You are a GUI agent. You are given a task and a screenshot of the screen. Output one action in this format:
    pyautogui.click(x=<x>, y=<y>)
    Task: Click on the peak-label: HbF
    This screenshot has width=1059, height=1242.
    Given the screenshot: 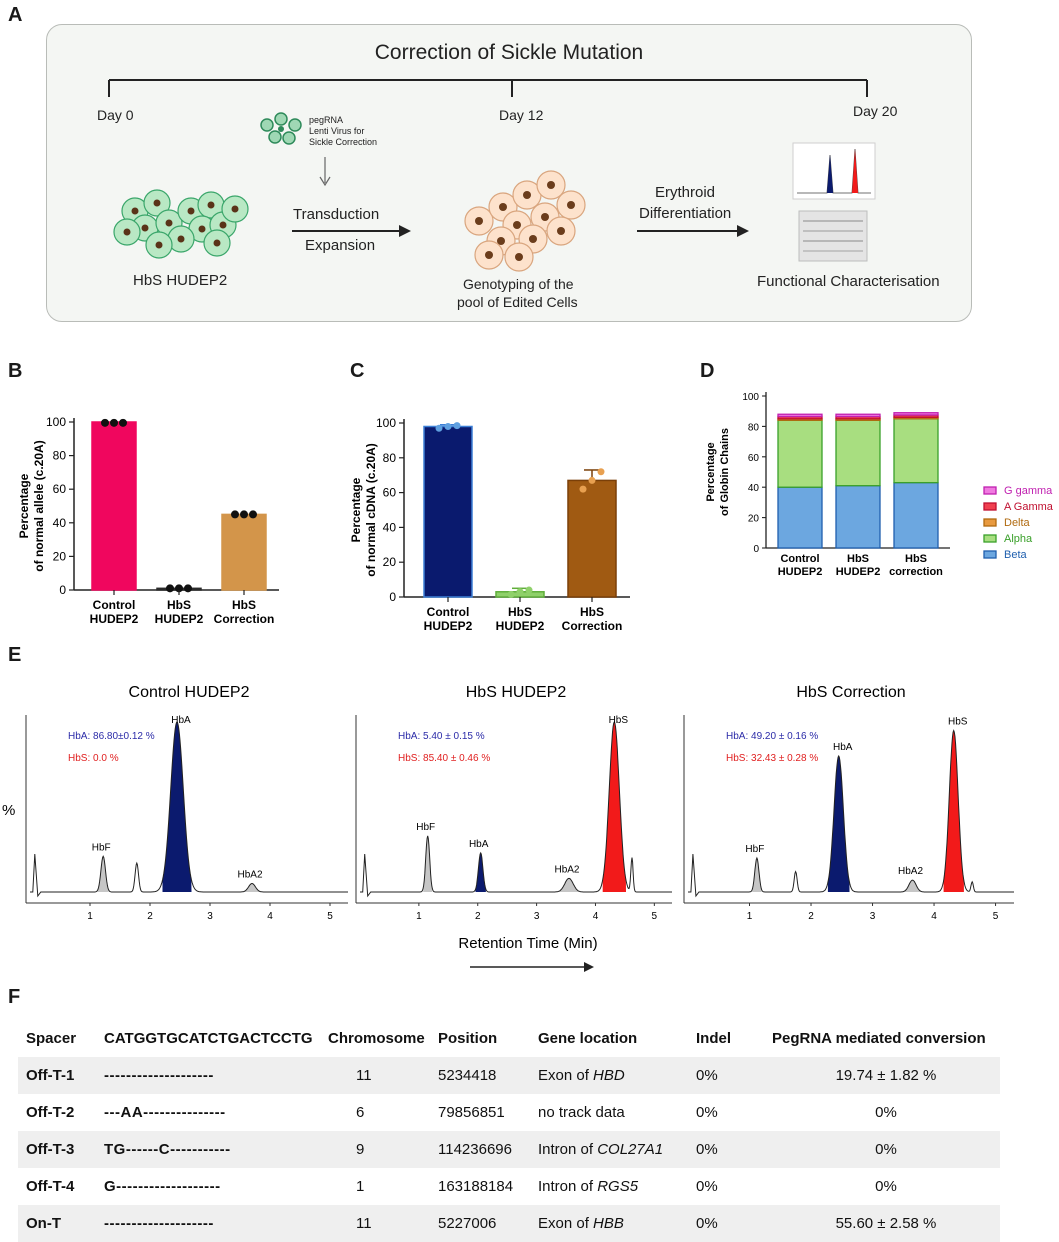 What is the action you would take?
    pyautogui.click(x=754, y=849)
    